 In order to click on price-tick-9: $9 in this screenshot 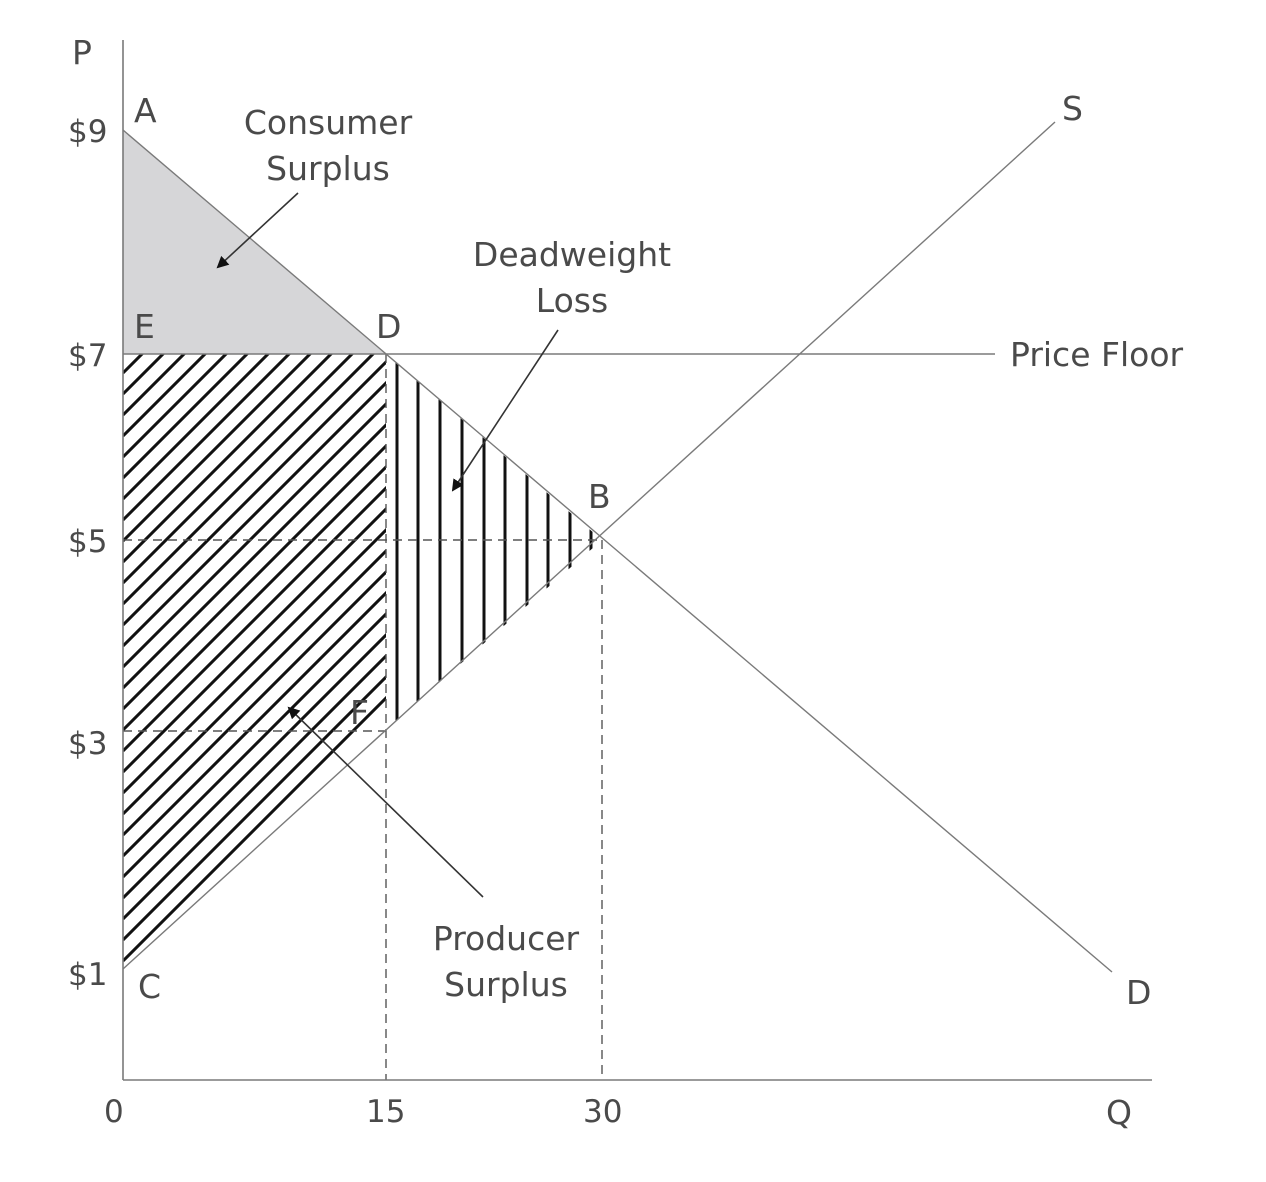, I will do `click(87, 132)`.